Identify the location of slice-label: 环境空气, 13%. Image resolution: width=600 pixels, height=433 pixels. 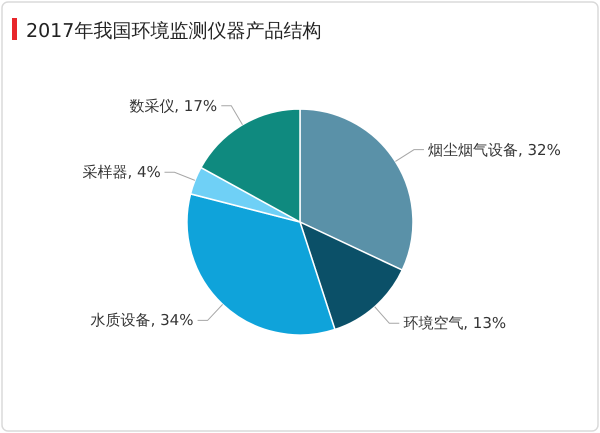
(454, 323).